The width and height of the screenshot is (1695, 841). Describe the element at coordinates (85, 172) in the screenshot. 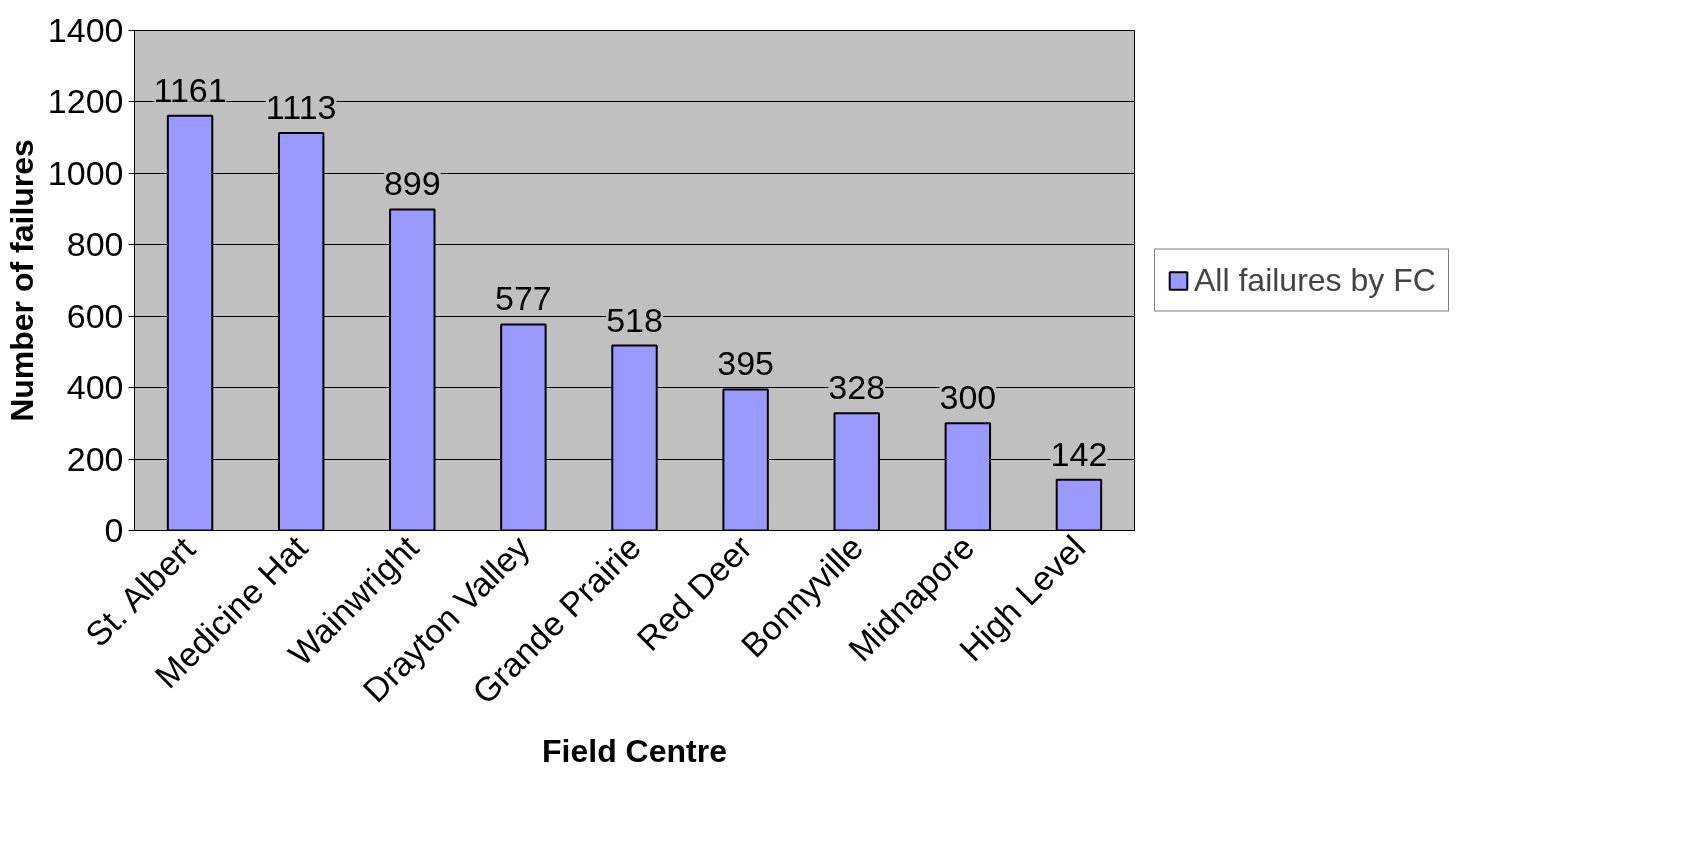

I see `y-tick-label: 1000` at that location.